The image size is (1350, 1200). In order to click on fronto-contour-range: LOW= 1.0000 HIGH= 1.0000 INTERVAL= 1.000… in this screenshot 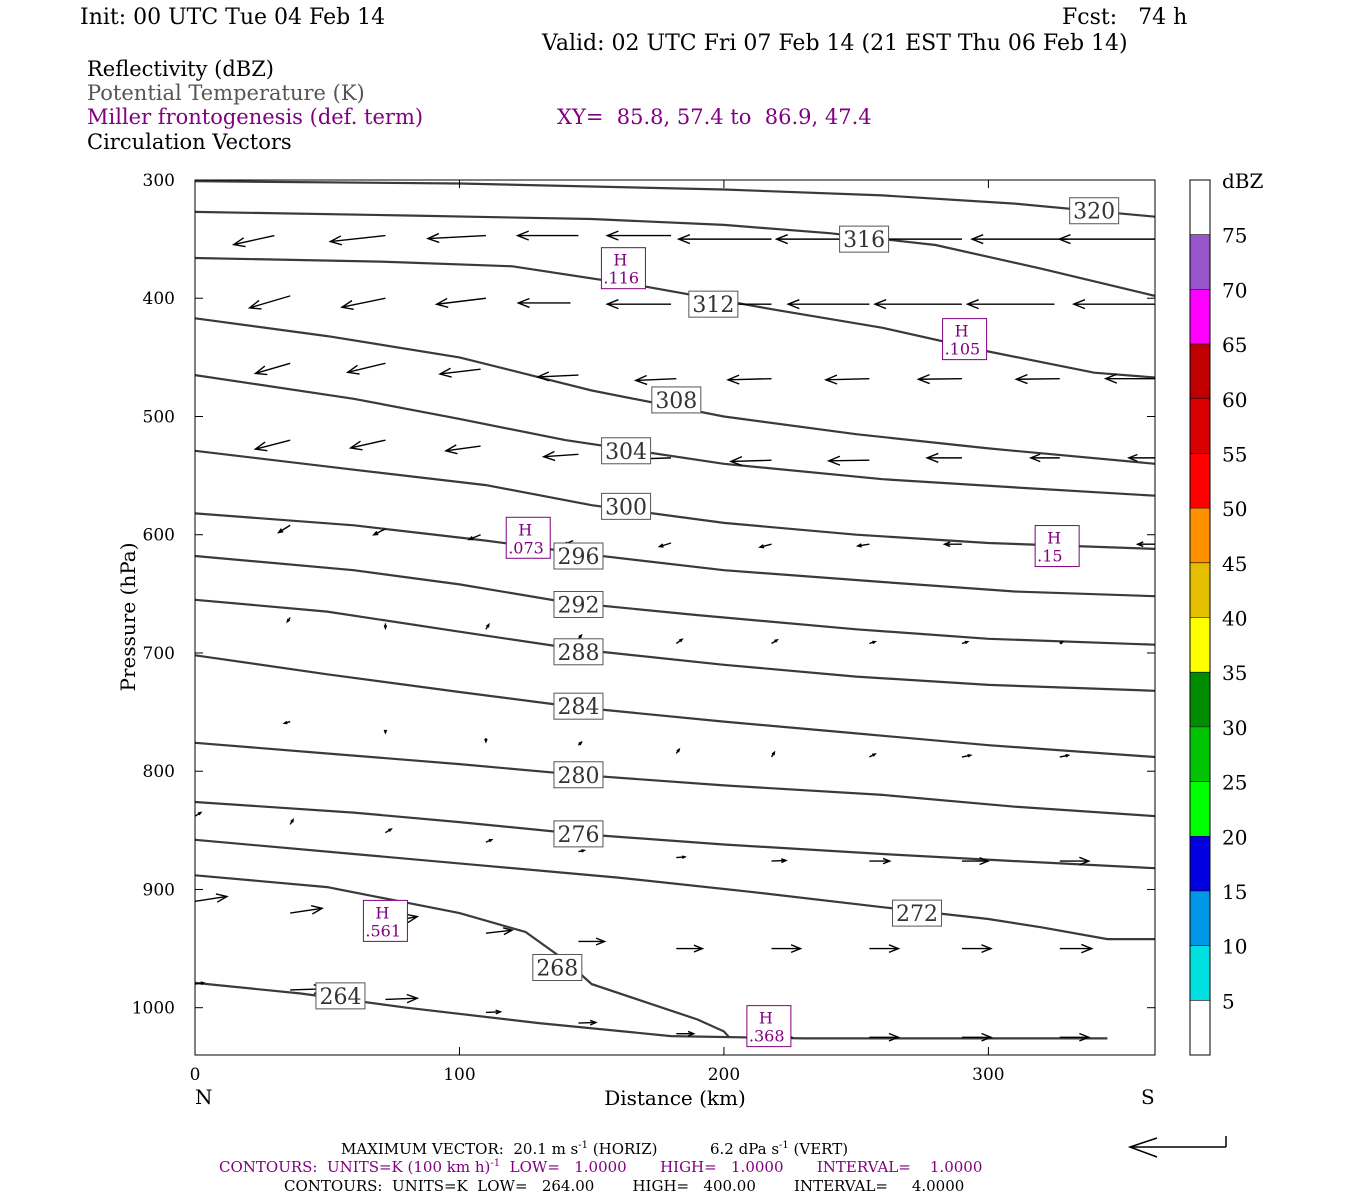, I will do `click(741, 1167)`.